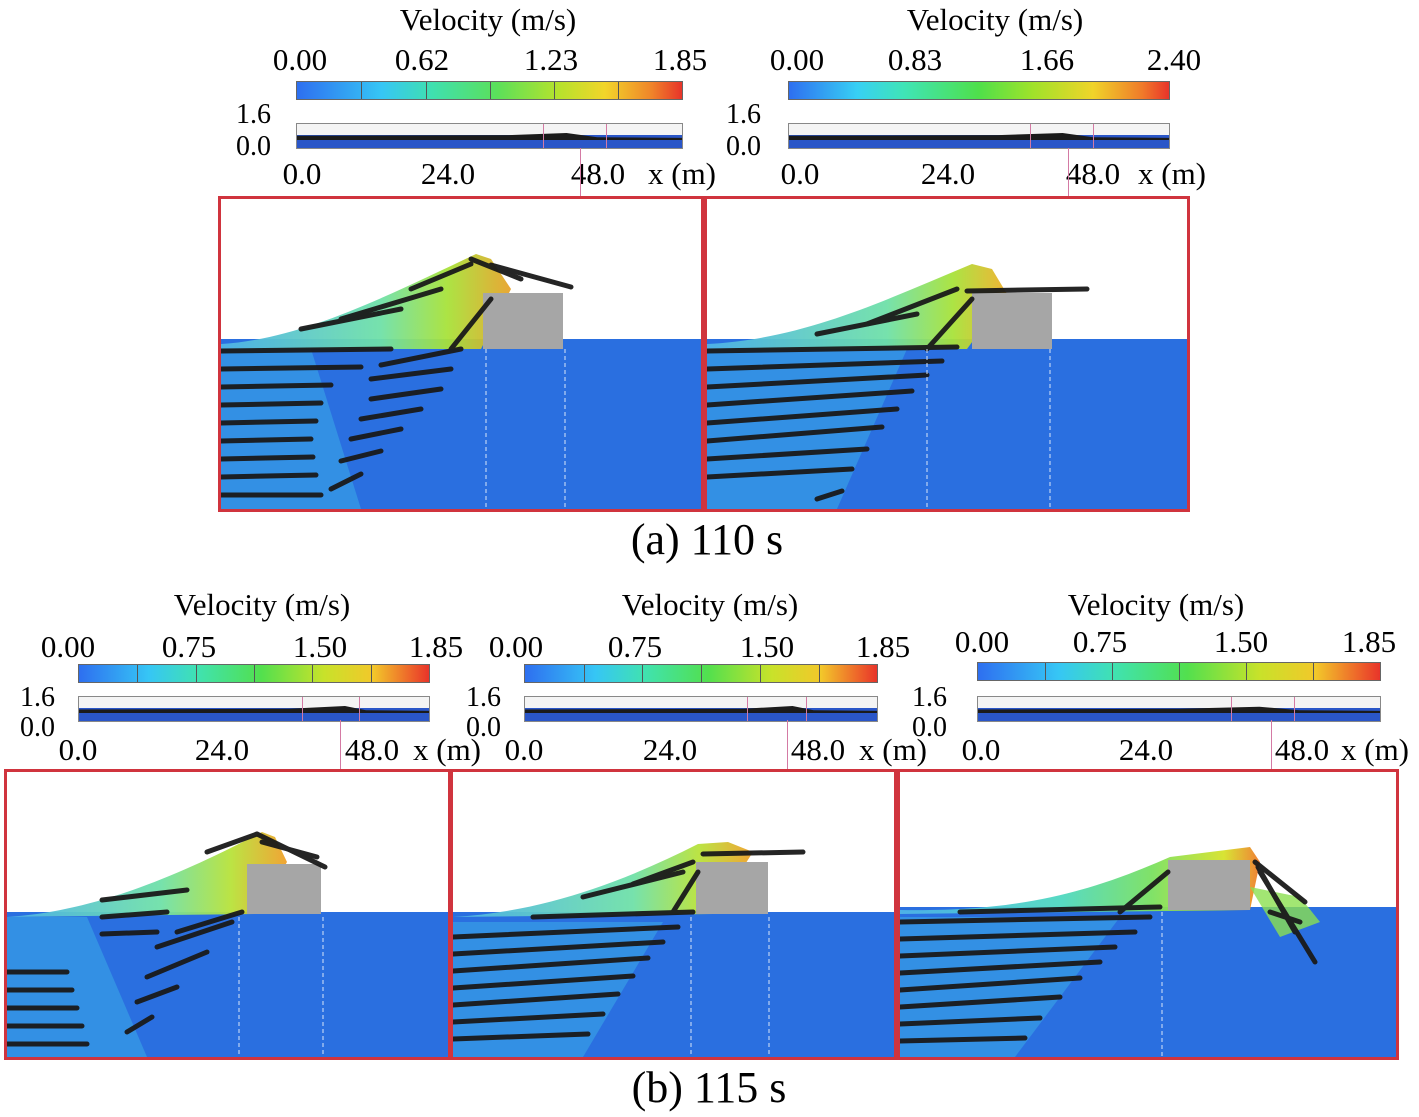  I want to click on colorbar-tick: 0.83, so click(915, 59).